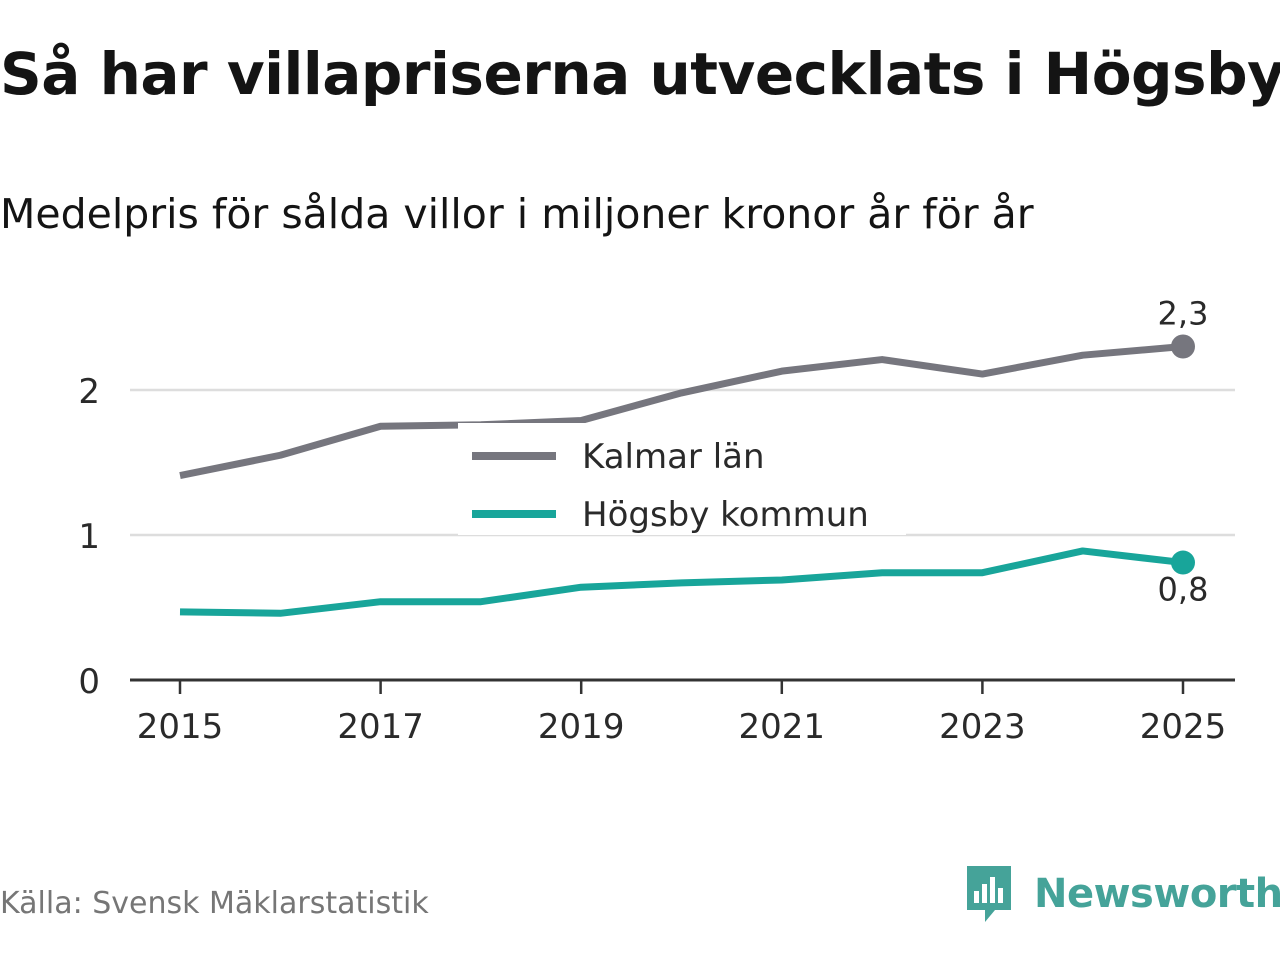  What do you see at coordinates (640, 74) in the screenshot?
I see `chart-title: Så har villapriserna utvecklats i Högsby` at bounding box center [640, 74].